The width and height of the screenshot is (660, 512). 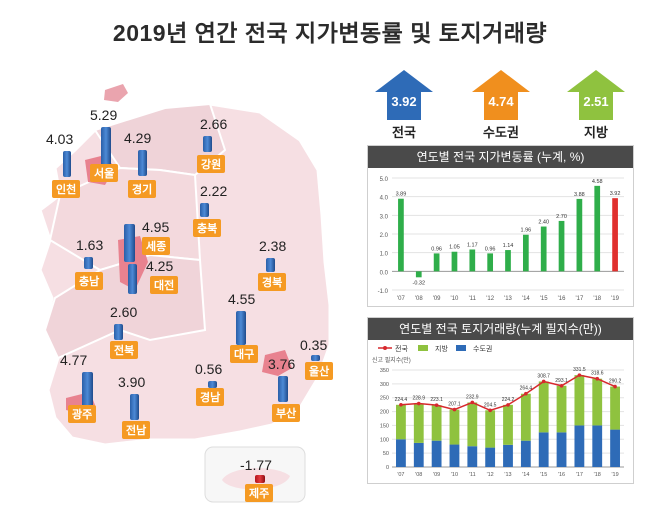 What do you see at coordinates (207, 144) in the screenshot?
I see `bar-gangwon` at bounding box center [207, 144].